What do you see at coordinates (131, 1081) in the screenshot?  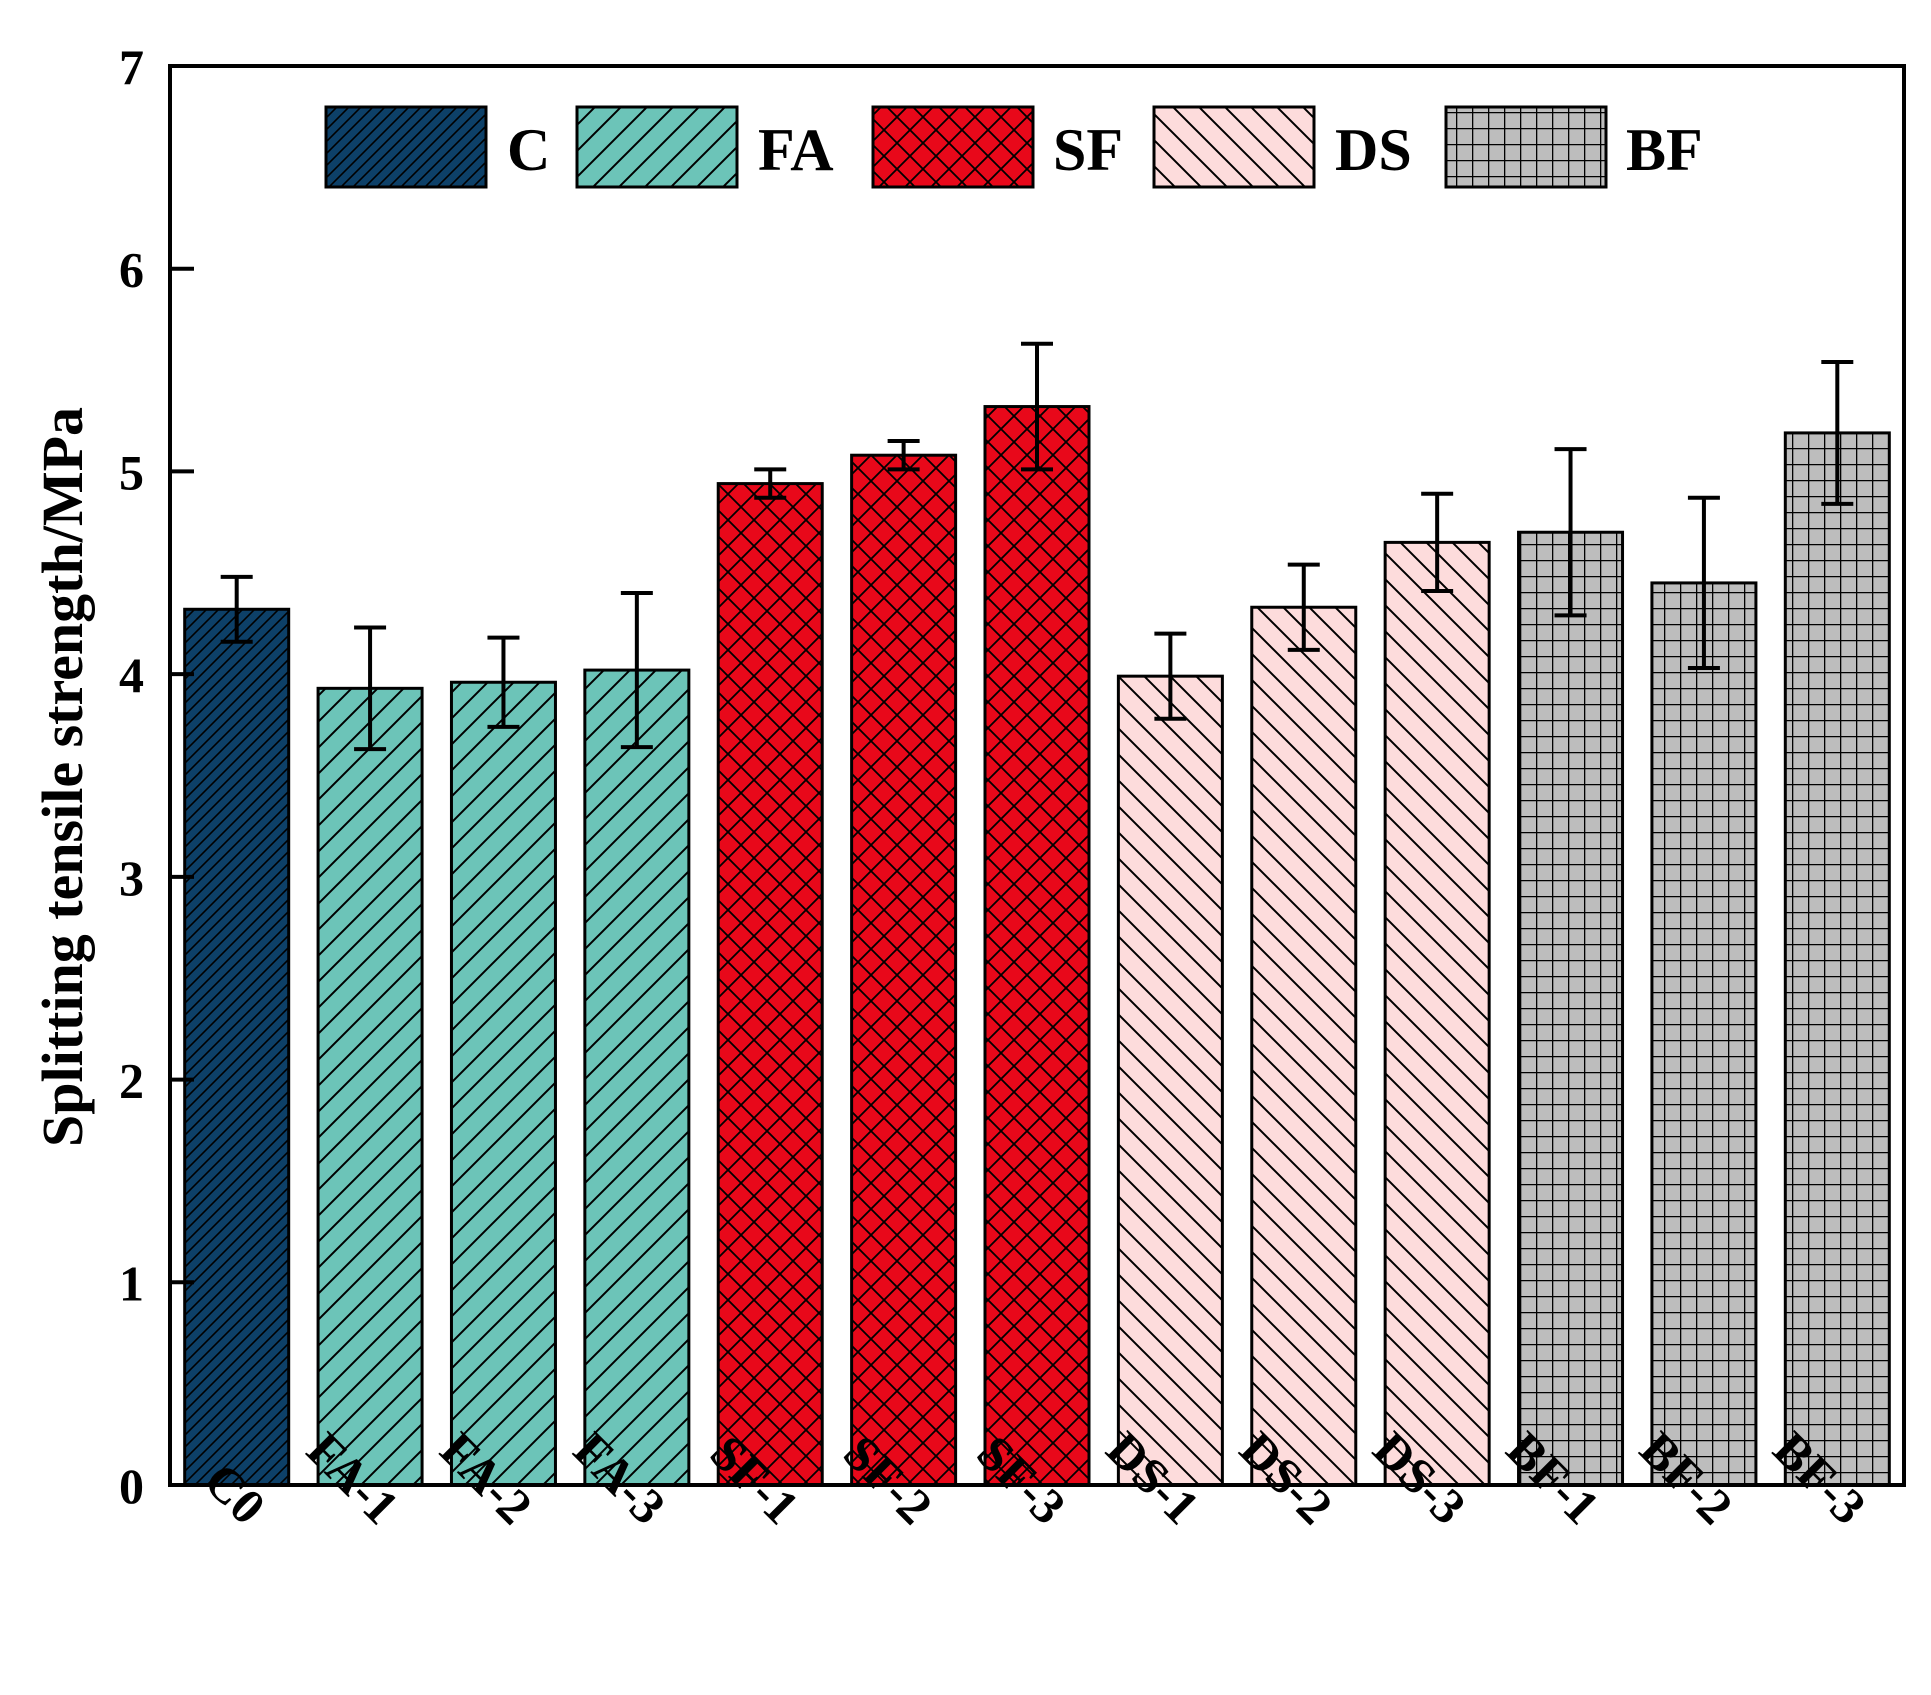 I see `y-tick-label: 2` at bounding box center [131, 1081].